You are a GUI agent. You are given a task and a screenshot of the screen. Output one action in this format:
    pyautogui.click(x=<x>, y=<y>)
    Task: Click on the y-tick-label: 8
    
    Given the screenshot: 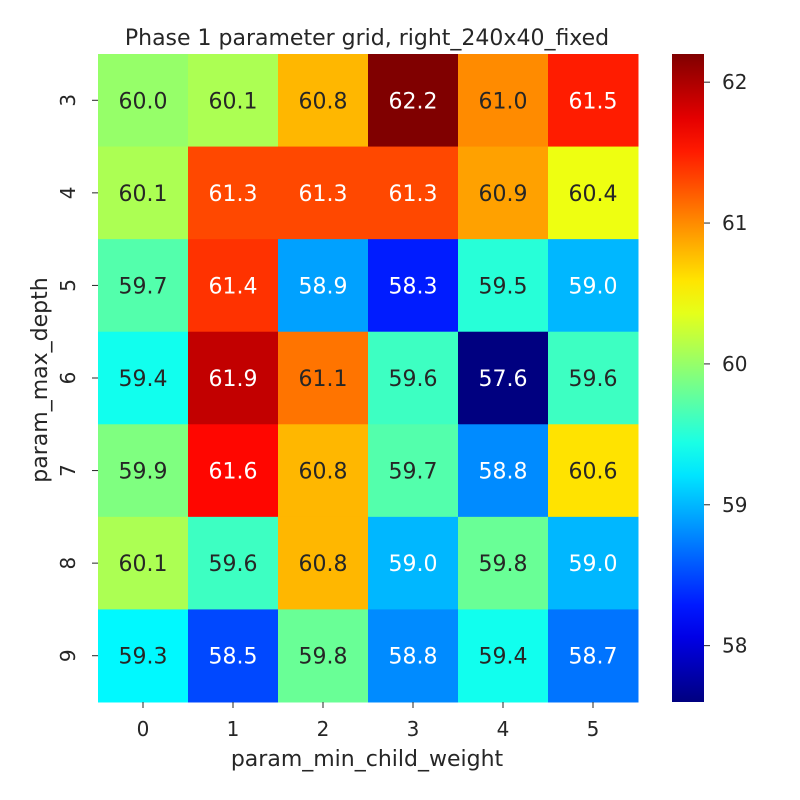 What is the action you would take?
    pyautogui.click(x=68, y=563)
    